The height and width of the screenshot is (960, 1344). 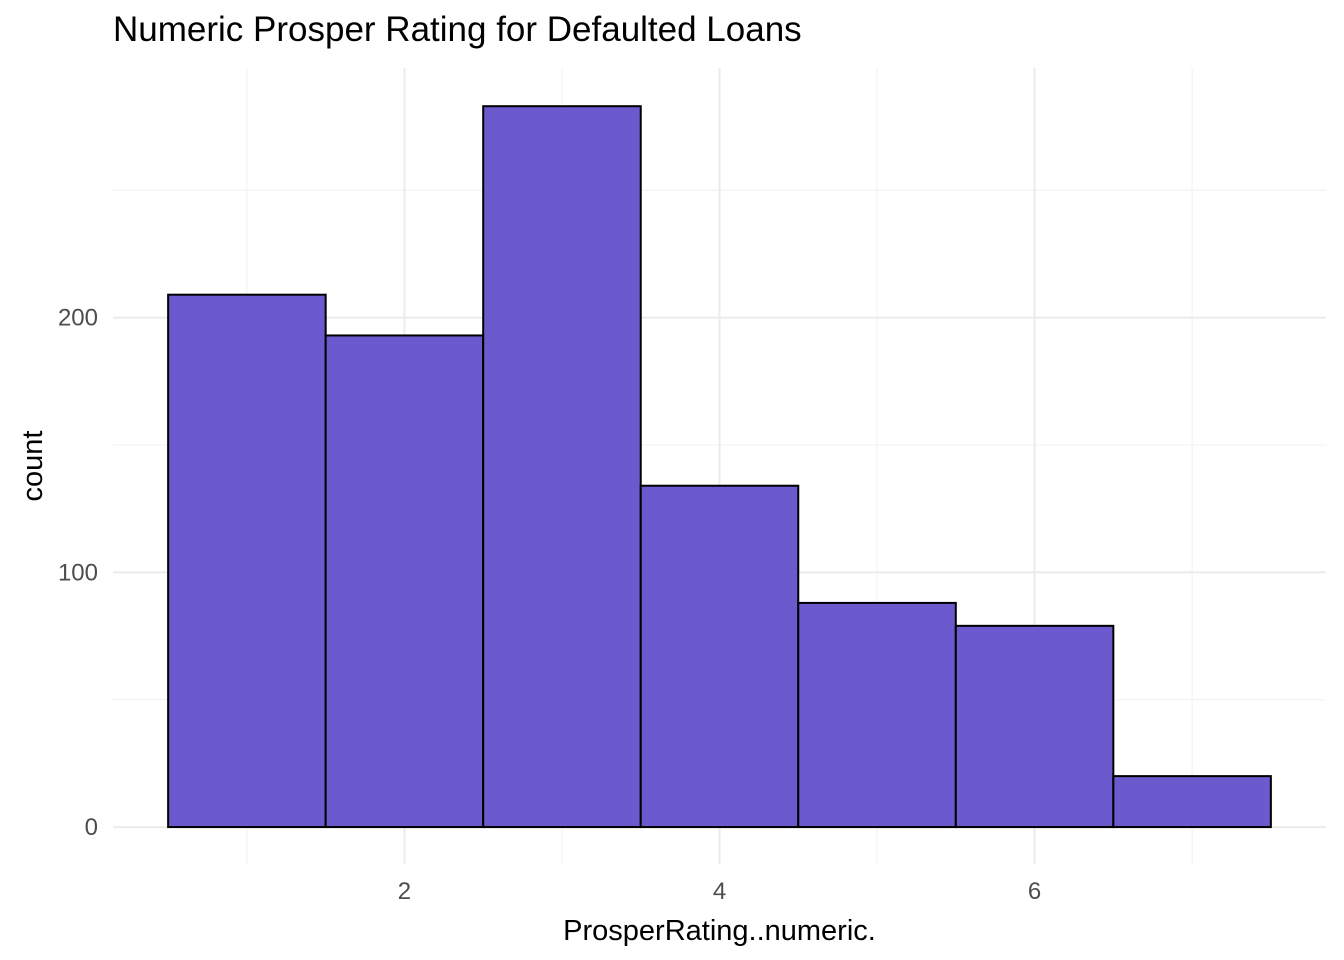 What do you see at coordinates (404, 891) in the screenshot?
I see `x-tick-label: 2` at bounding box center [404, 891].